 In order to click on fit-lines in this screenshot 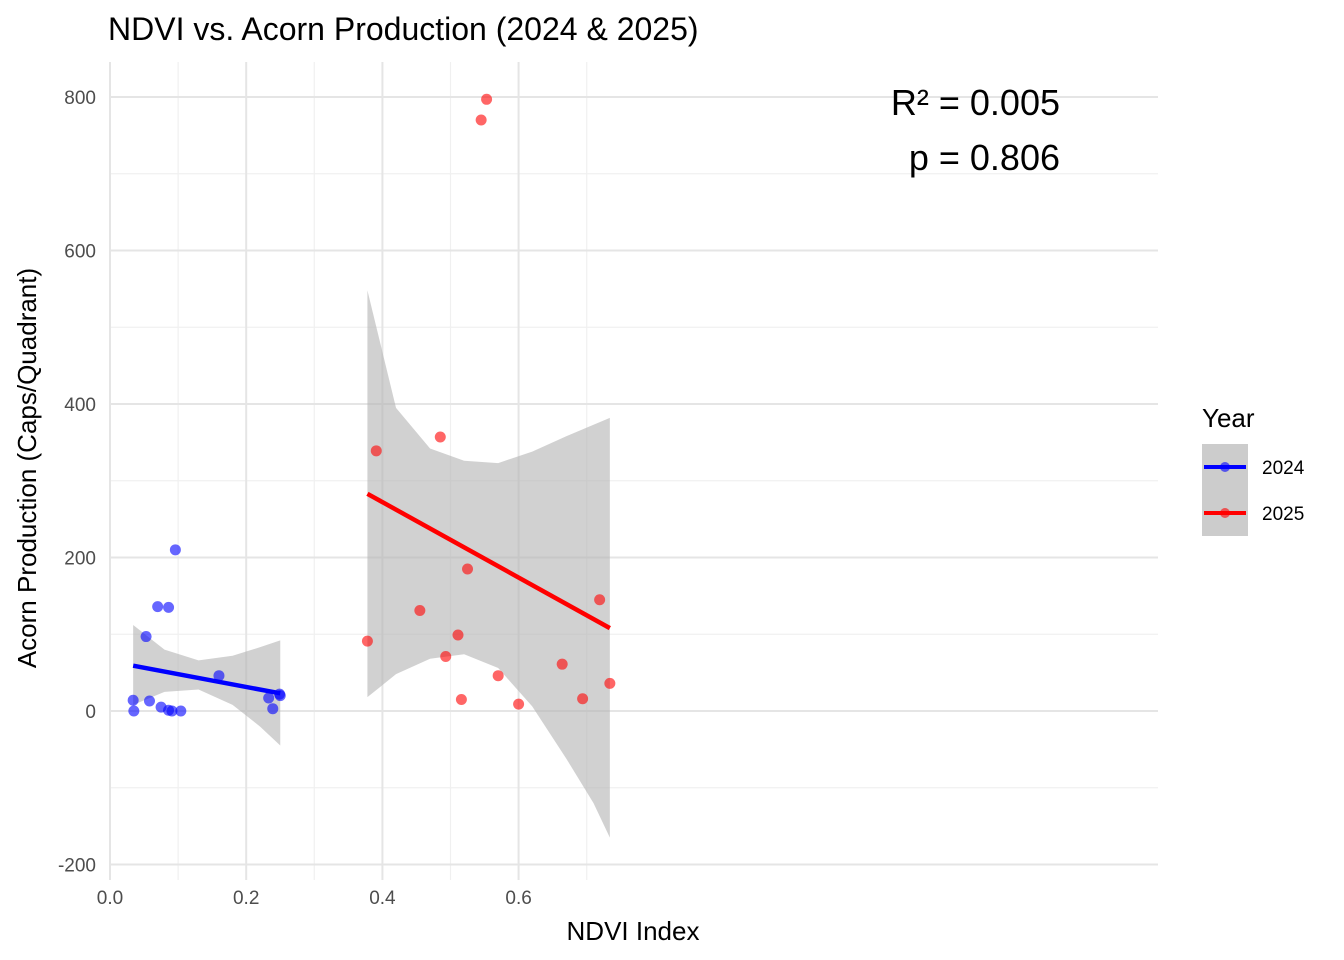, I will do `click(371, 593)`.